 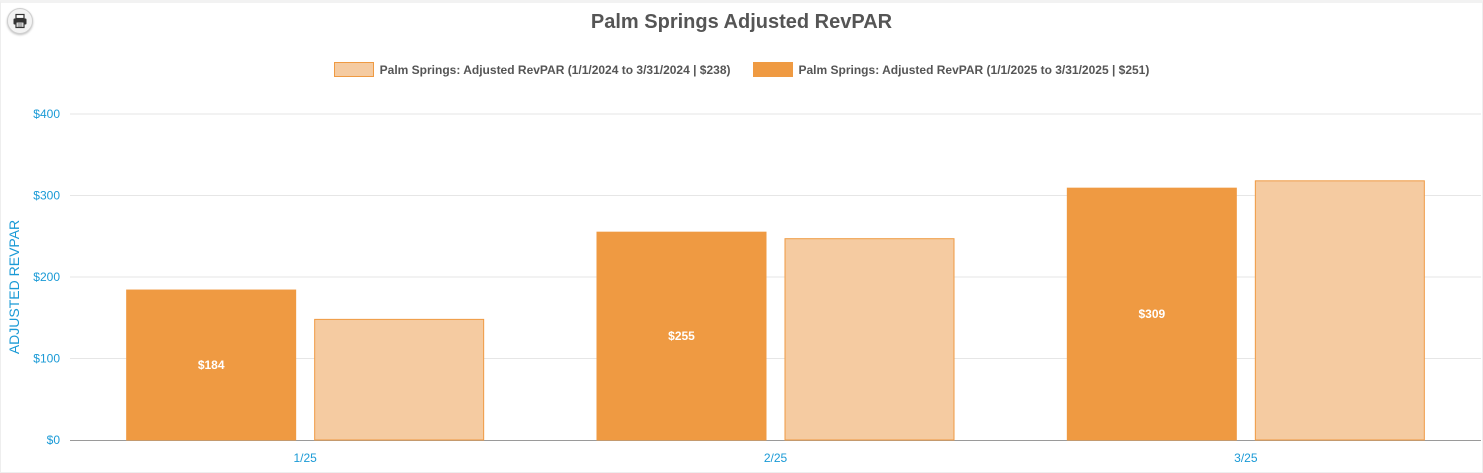 I want to click on x-tick-label: 3/25, so click(x=1246, y=458).